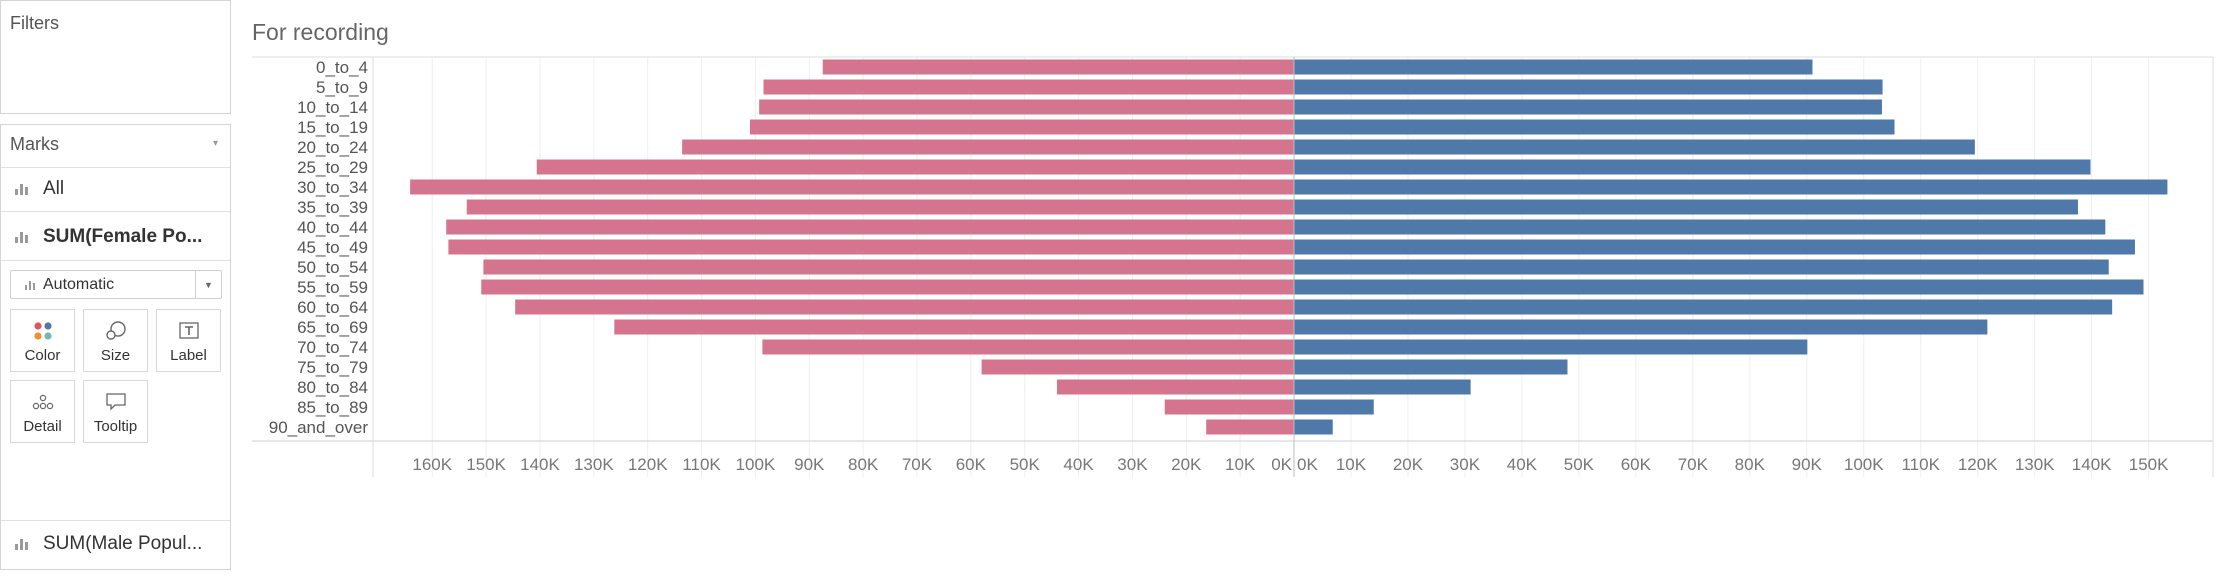 The height and width of the screenshot is (581, 2226). Describe the element at coordinates (486, 464) in the screenshot. I see `left-axis-tick-label: 150K` at that location.